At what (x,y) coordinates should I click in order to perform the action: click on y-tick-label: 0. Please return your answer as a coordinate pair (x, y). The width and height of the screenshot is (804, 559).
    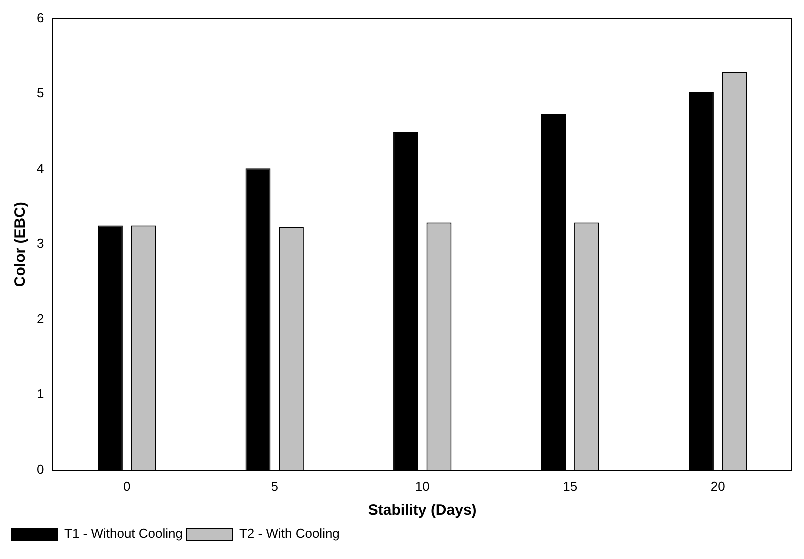
    Looking at the image, I should click on (40, 469).